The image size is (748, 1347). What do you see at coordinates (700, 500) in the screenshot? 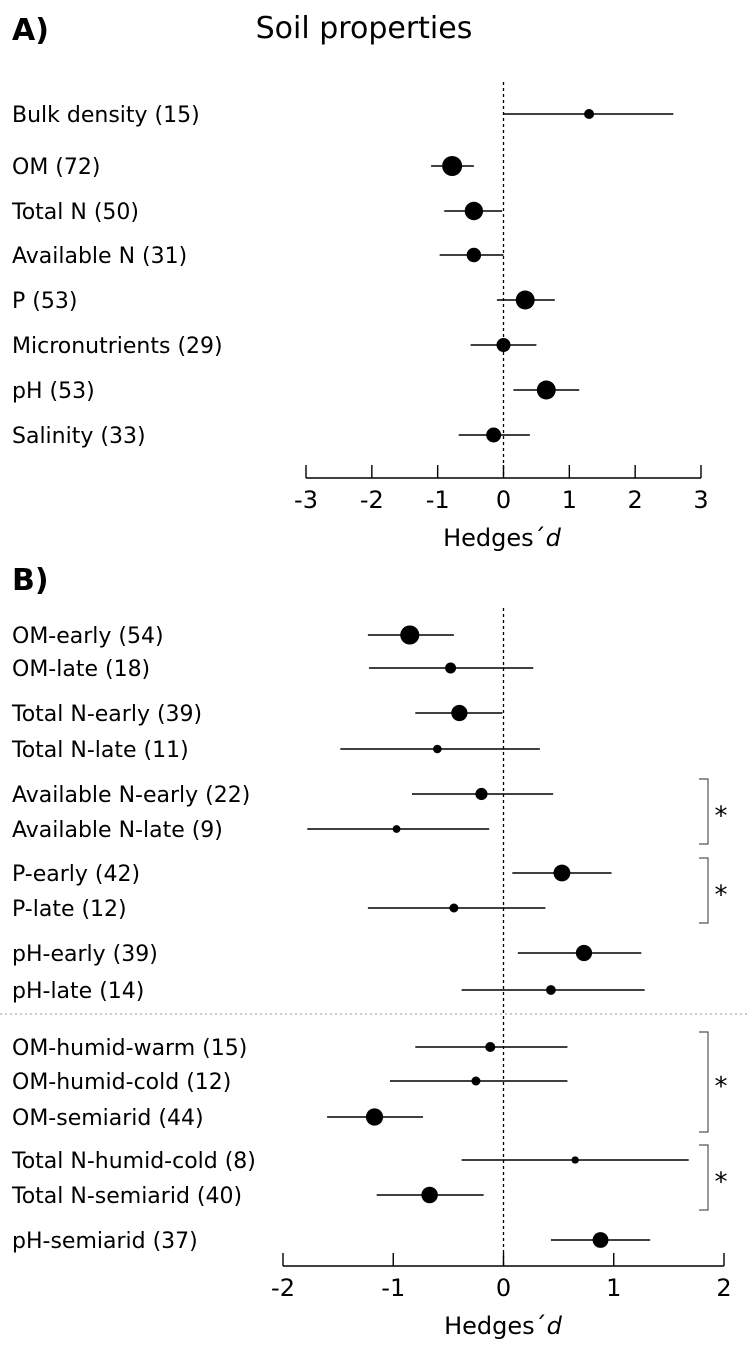
I see `x-tick-label: 3` at bounding box center [700, 500].